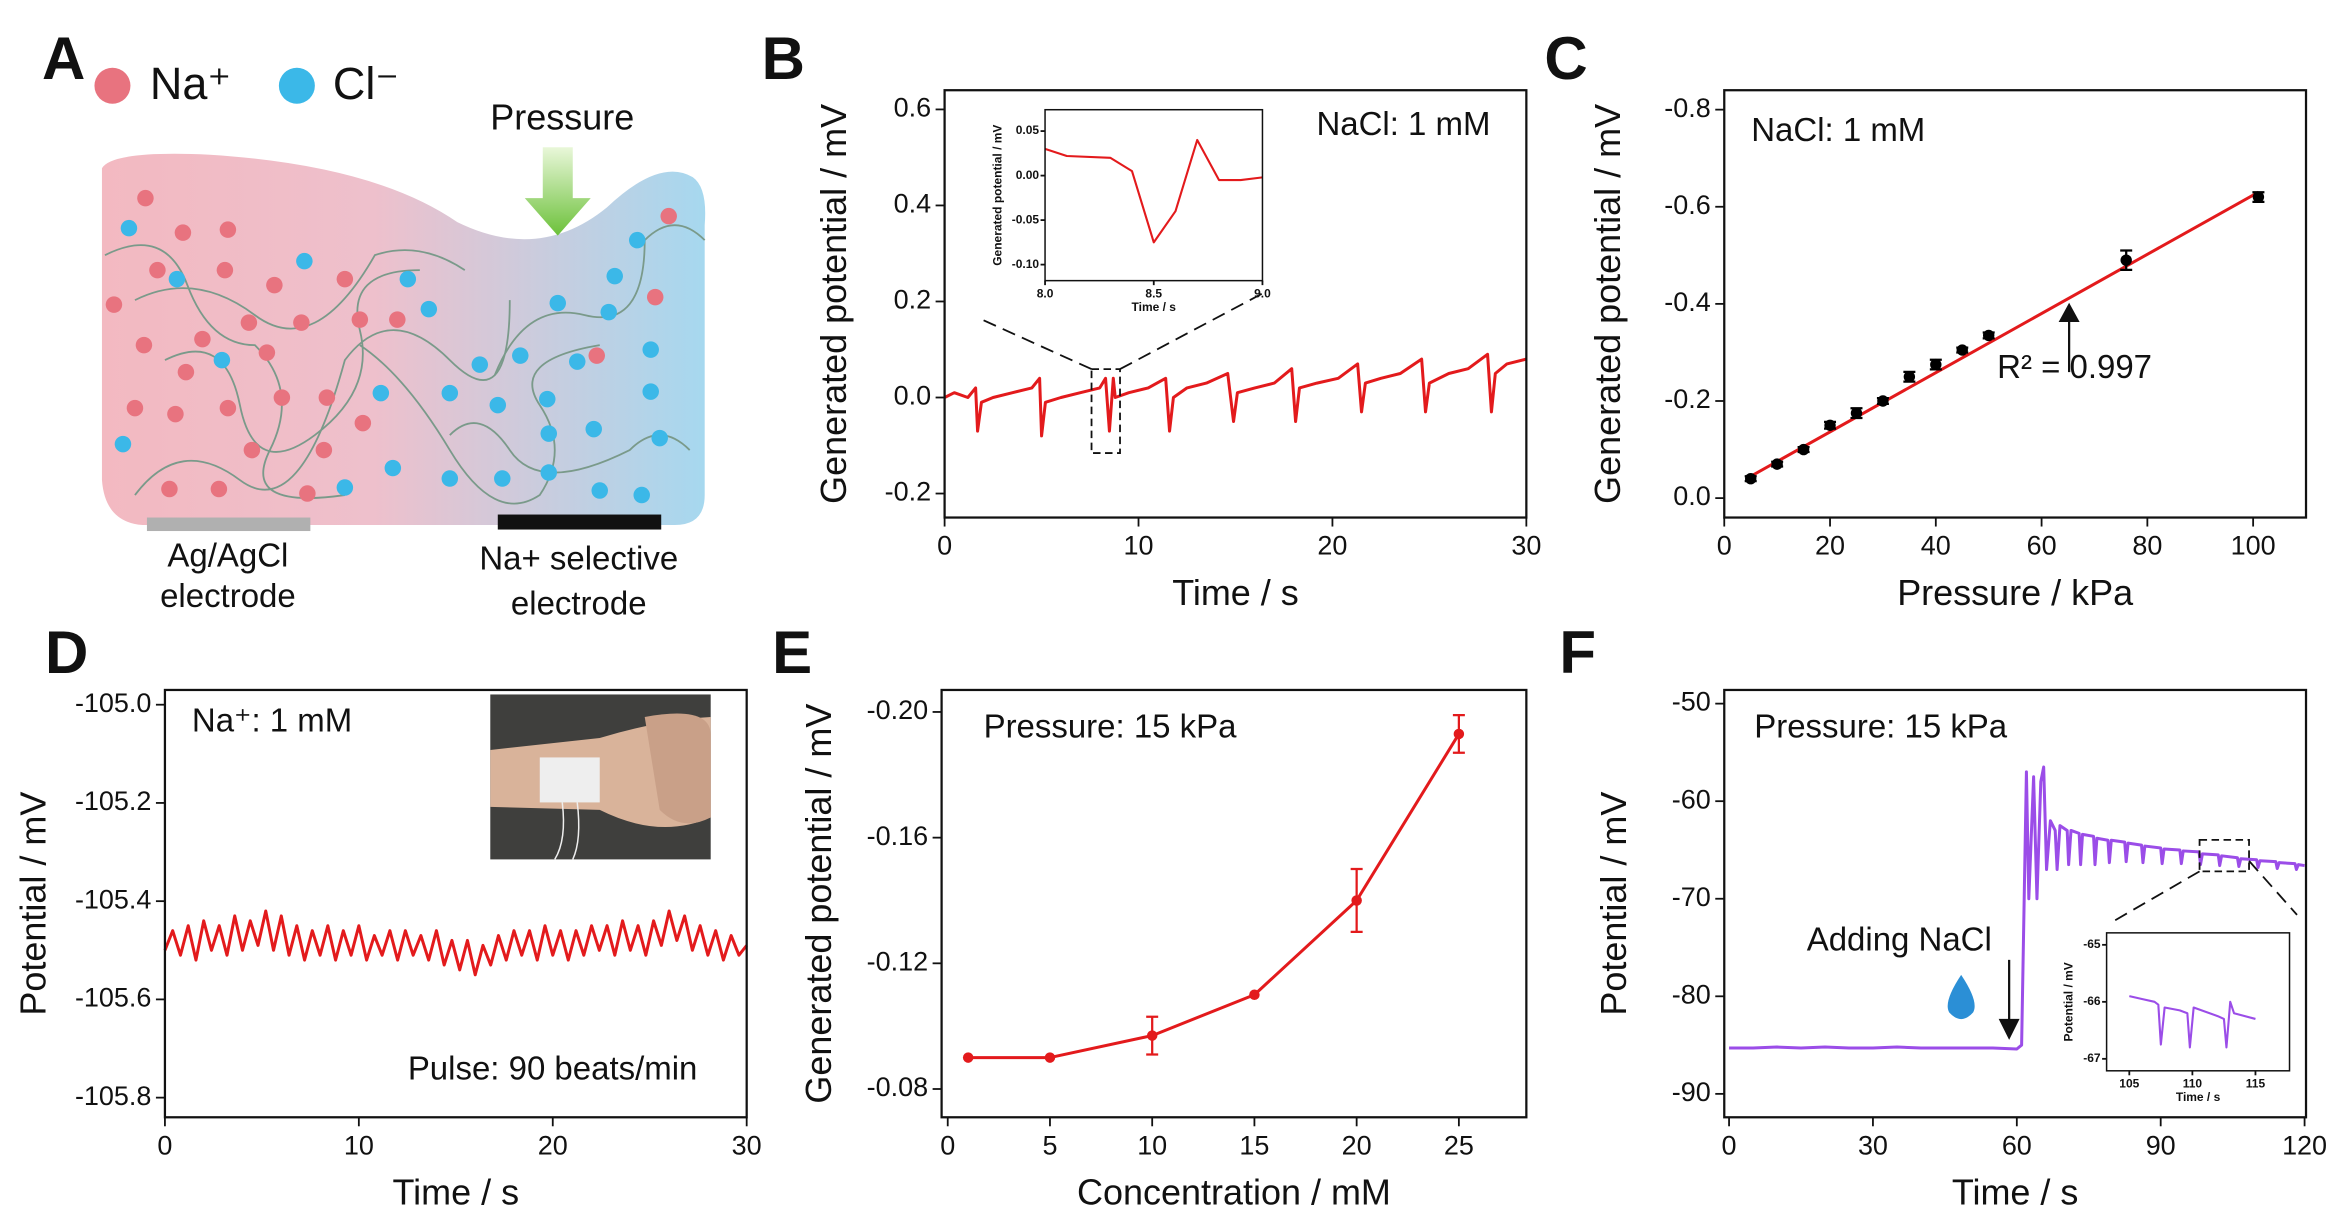  What do you see at coordinates (913, 300) in the screenshot?
I see `y-tick-label: 0.2` at bounding box center [913, 300].